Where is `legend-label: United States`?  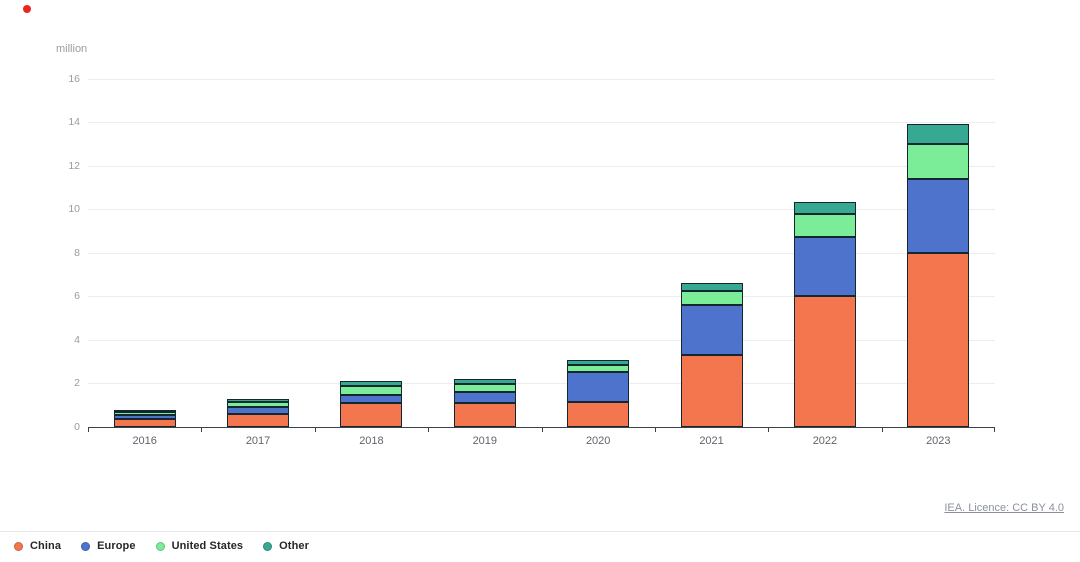
legend-label: United States is located at coordinates (207, 546).